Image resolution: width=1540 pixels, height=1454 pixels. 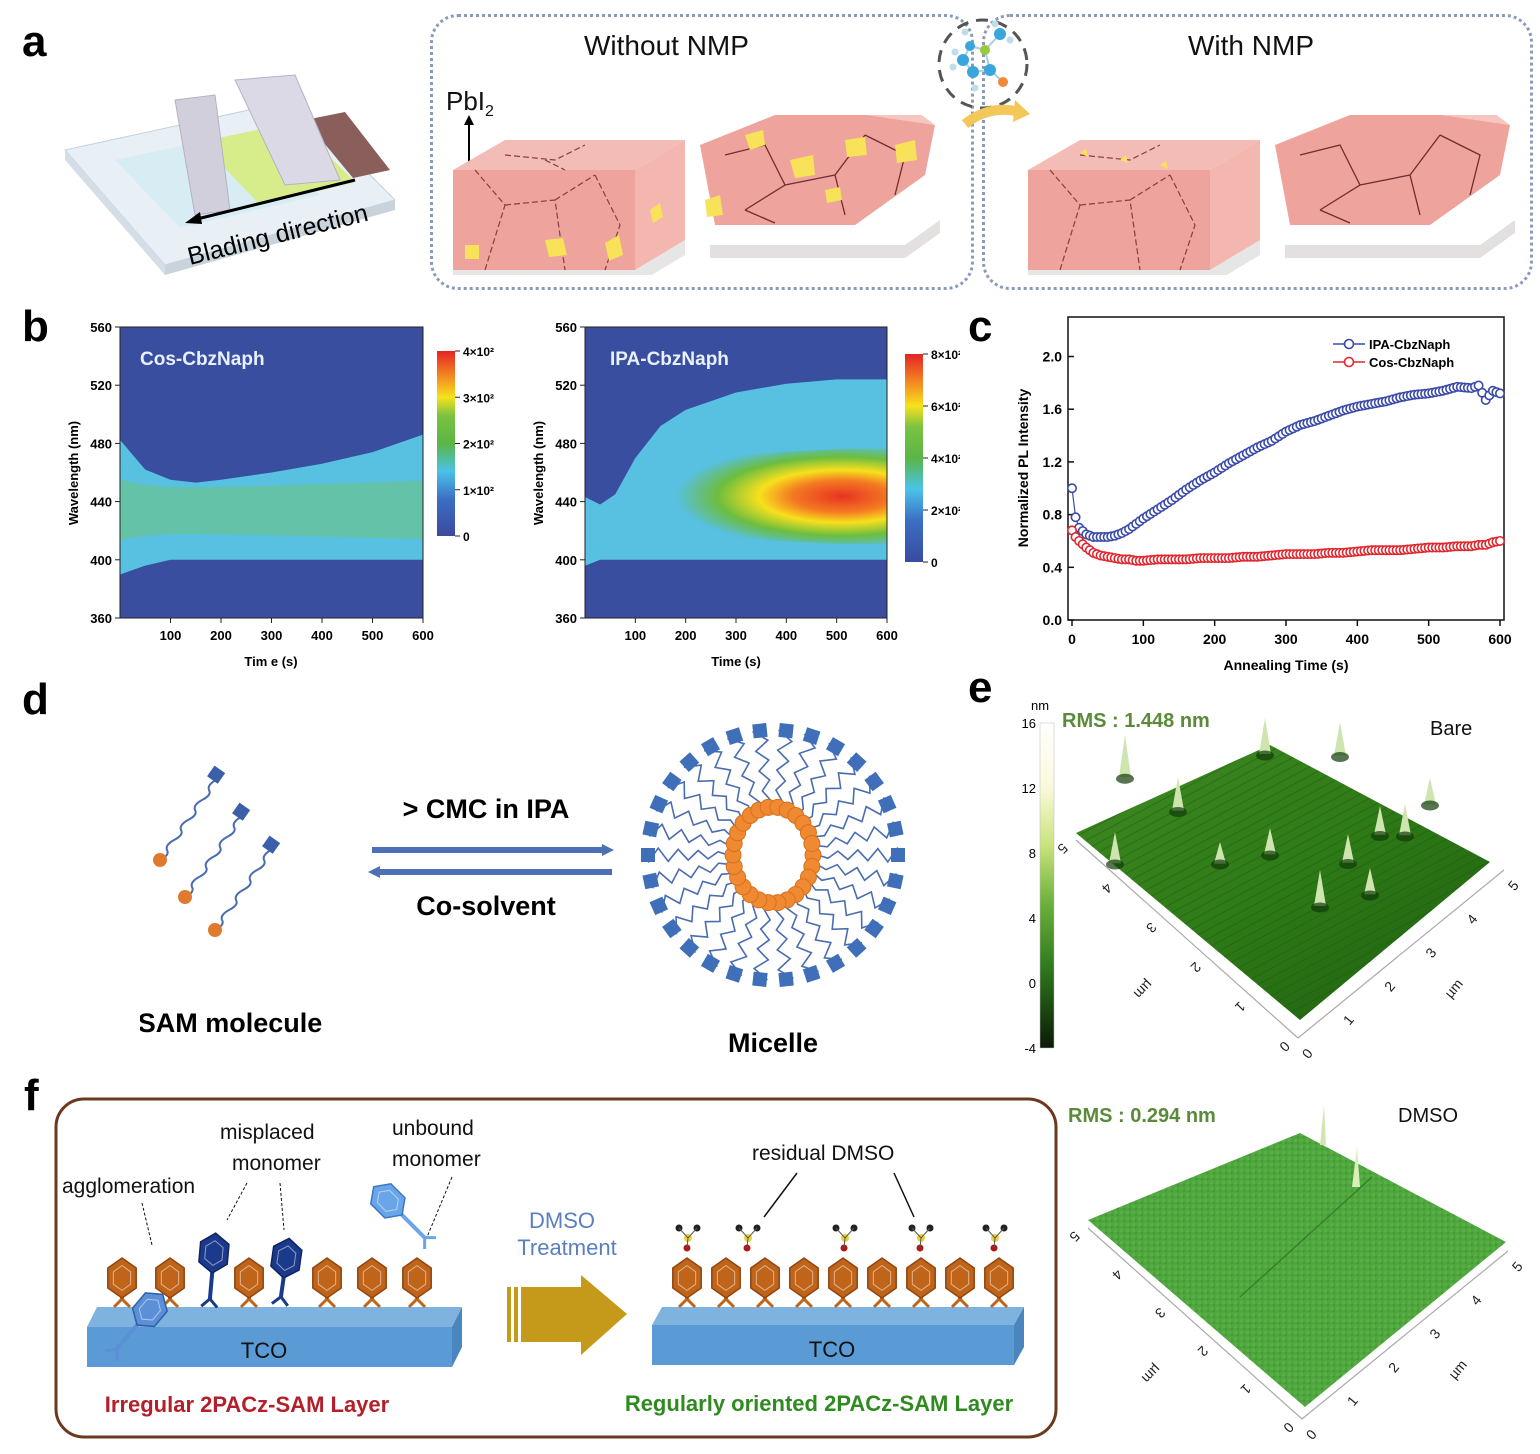 I want to click on series-ipa-cbznaph, so click(x=1286, y=461).